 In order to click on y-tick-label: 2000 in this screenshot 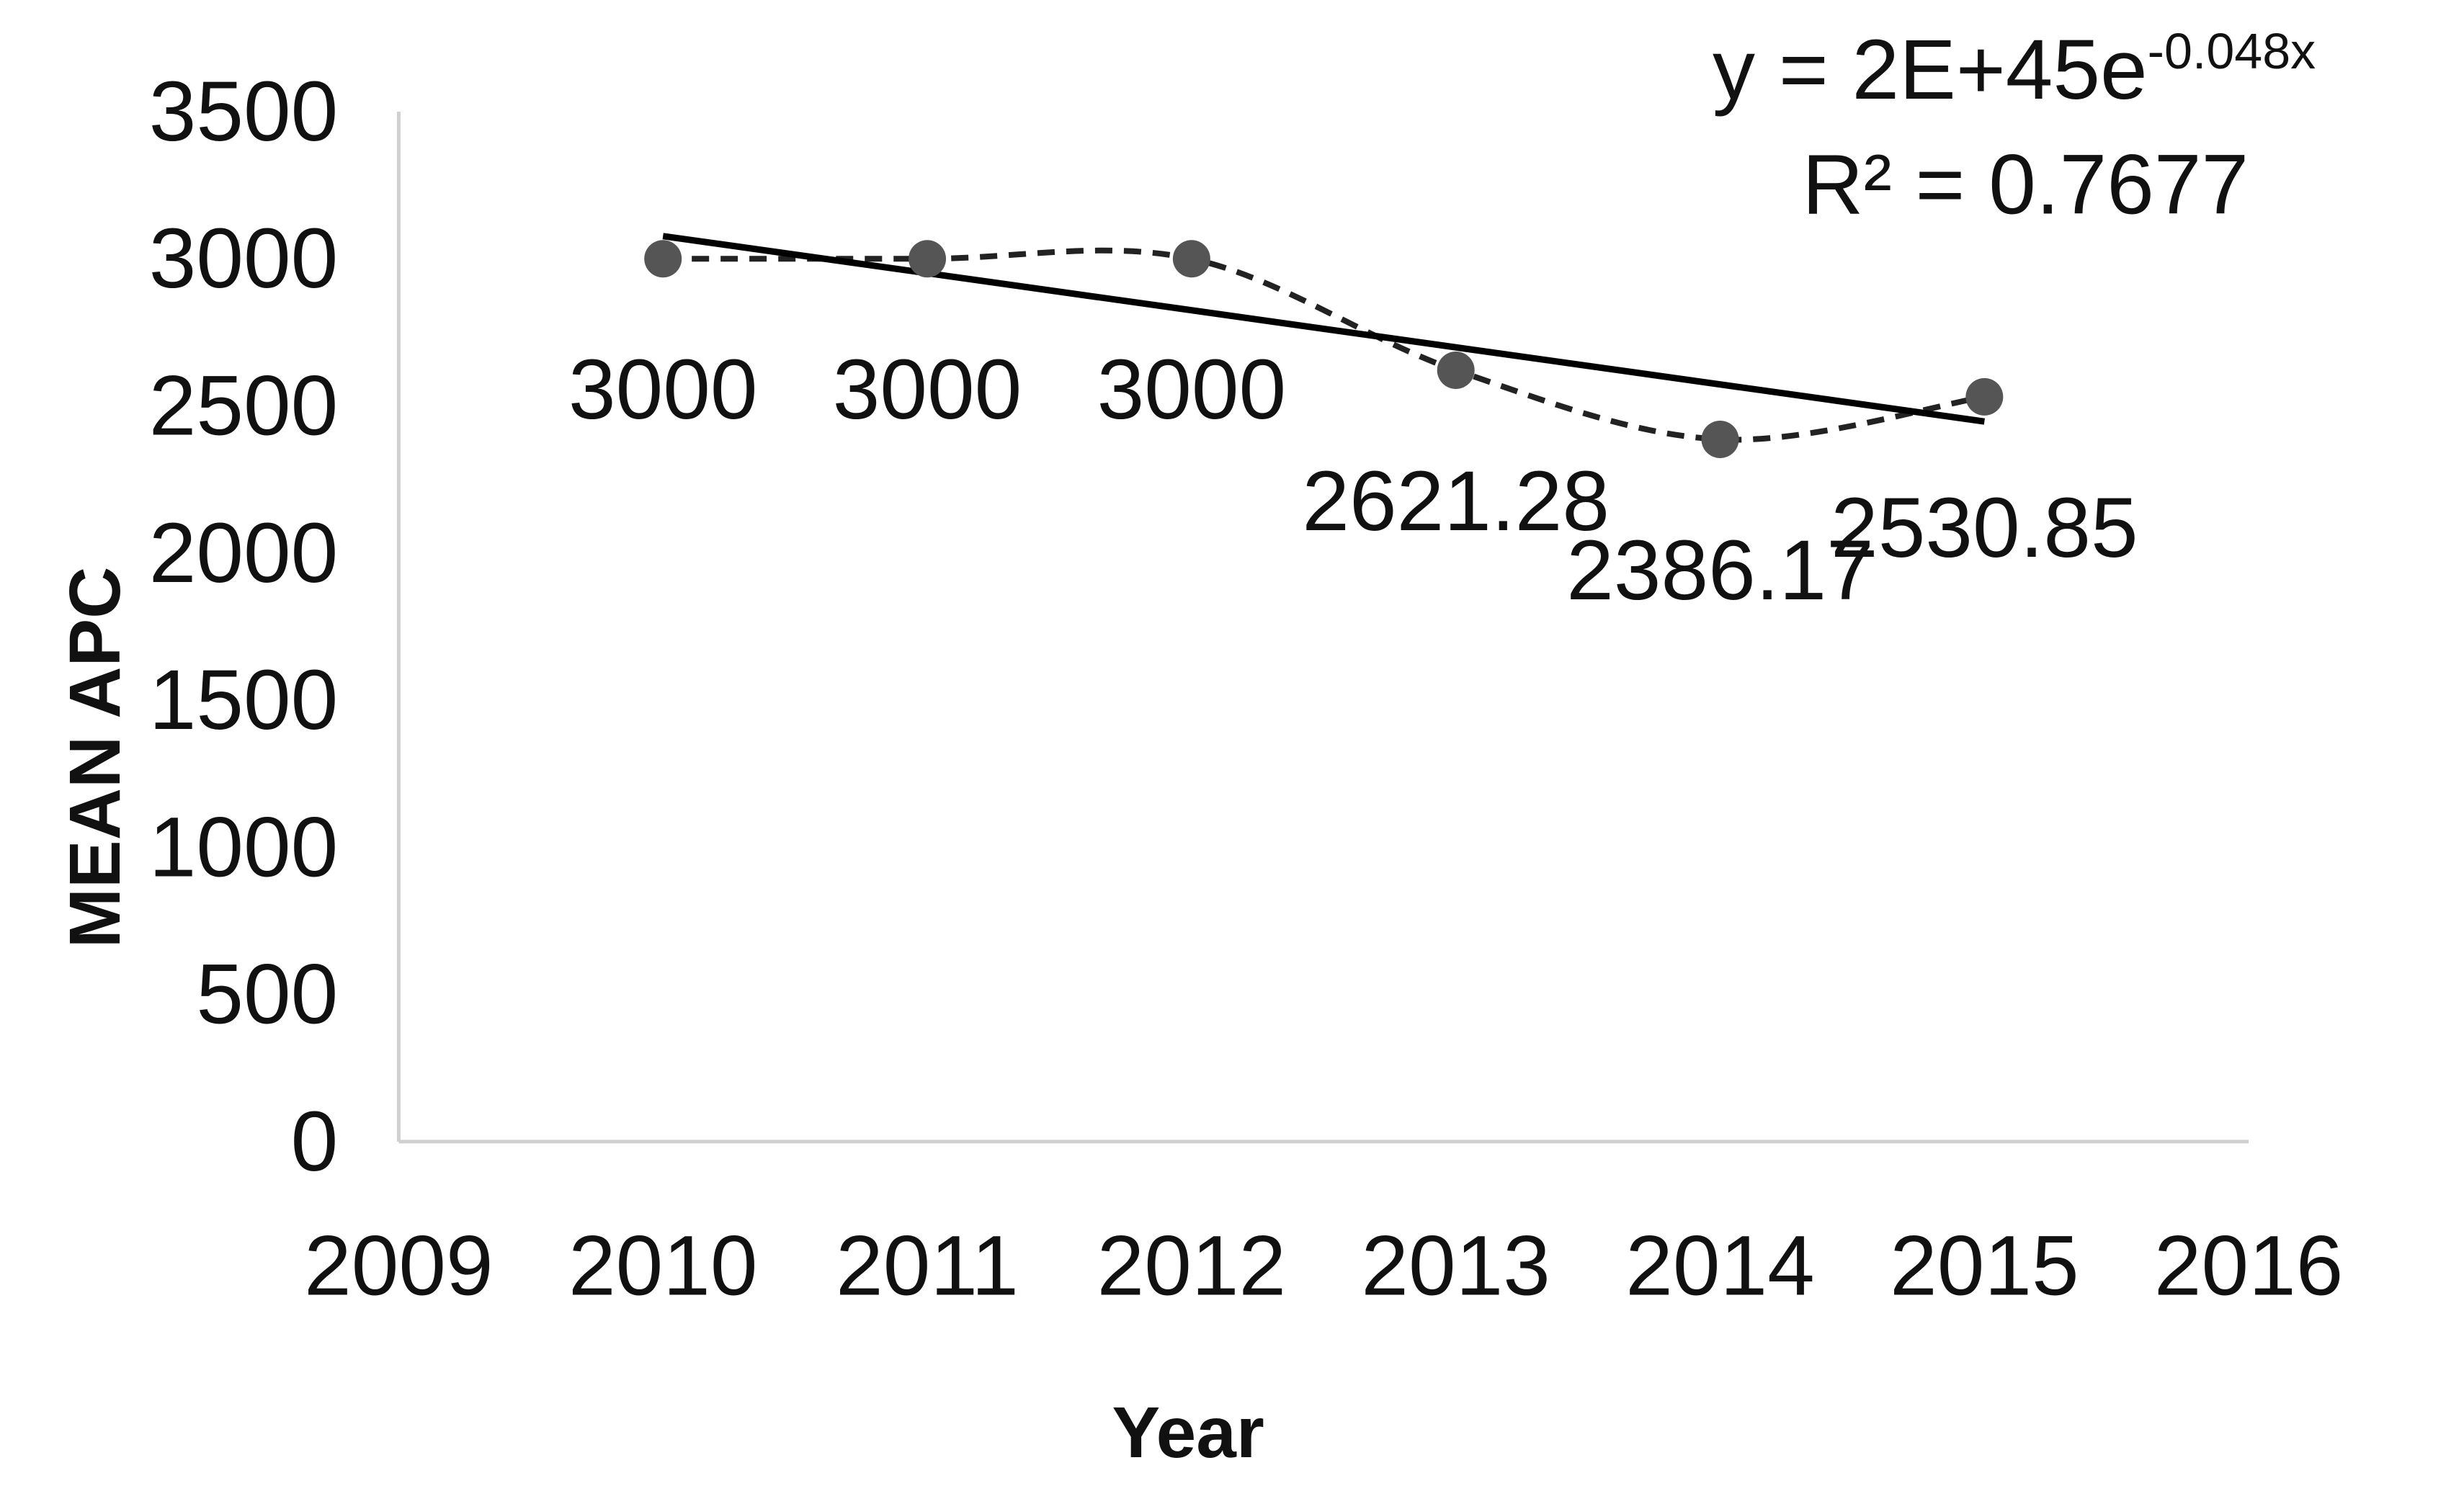, I will do `click(244, 553)`.